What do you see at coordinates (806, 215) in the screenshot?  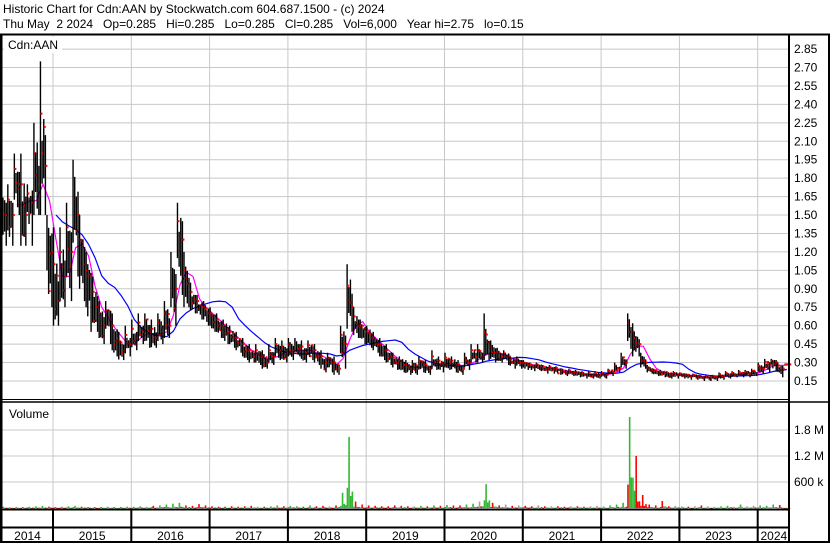 I see `price-tick-label: 1.50` at bounding box center [806, 215].